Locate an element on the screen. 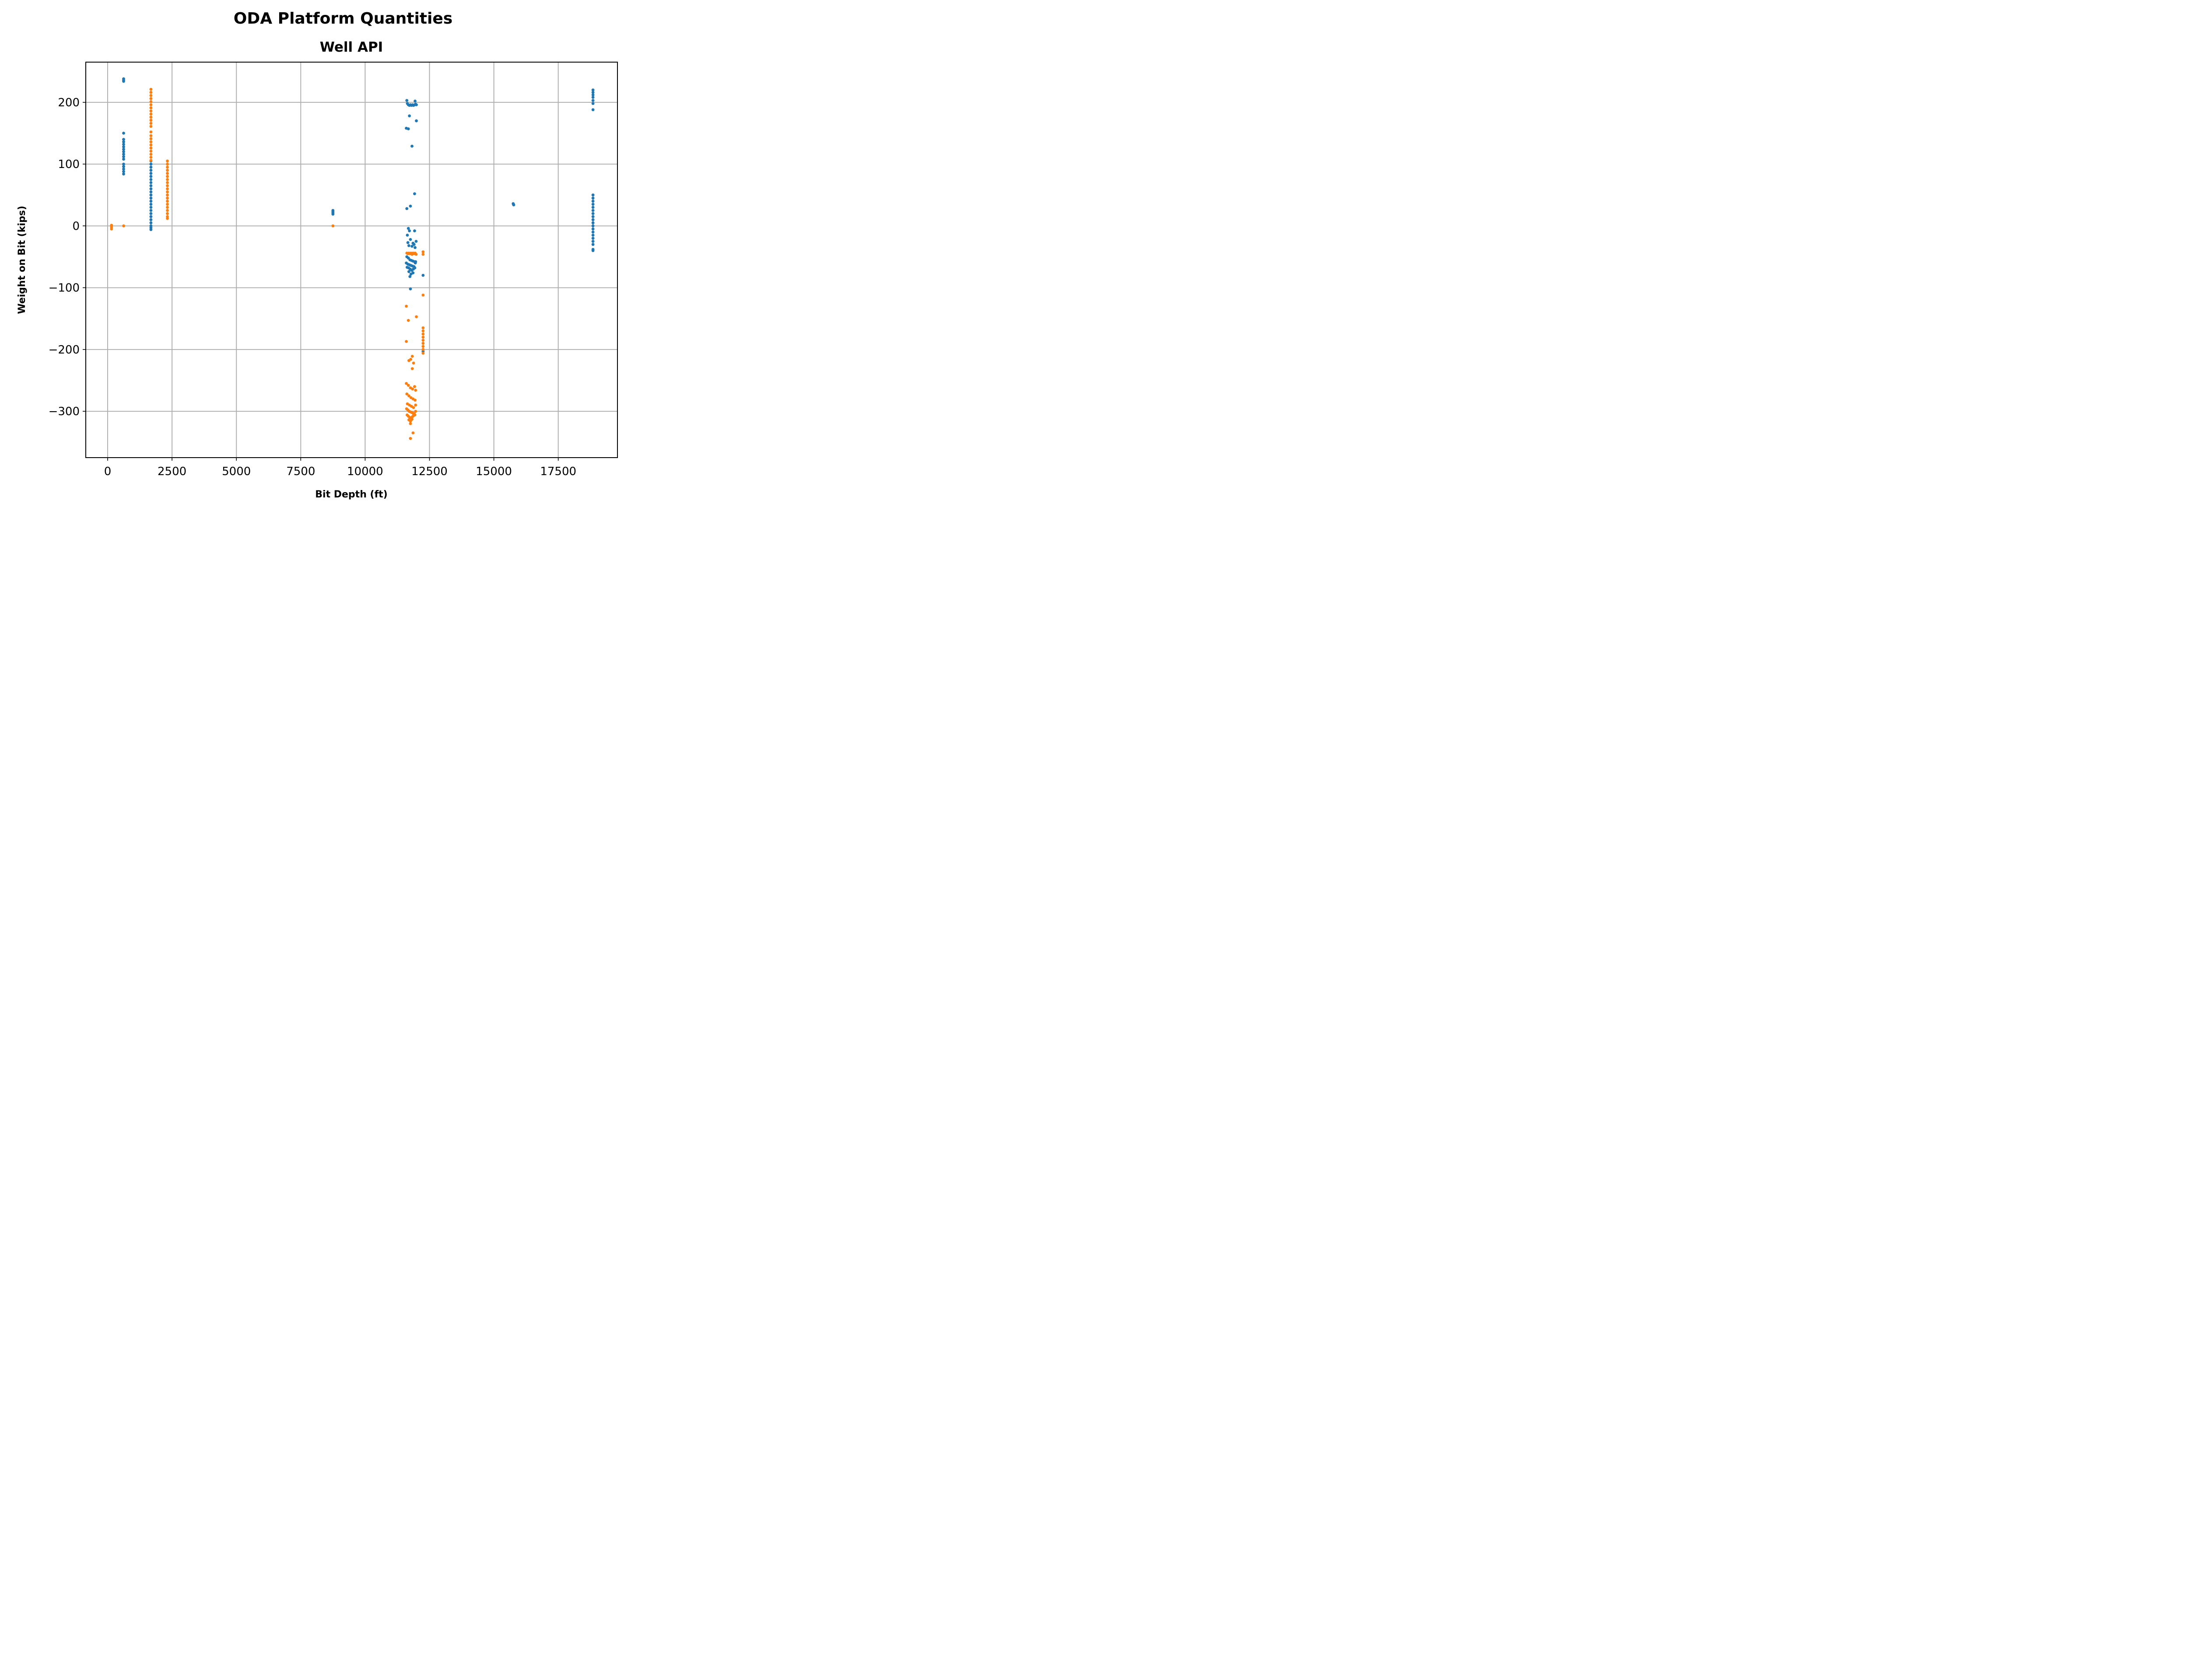 The image size is (2188, 1680). x-tick-label: 10000 is located at coordinates (365, 471).